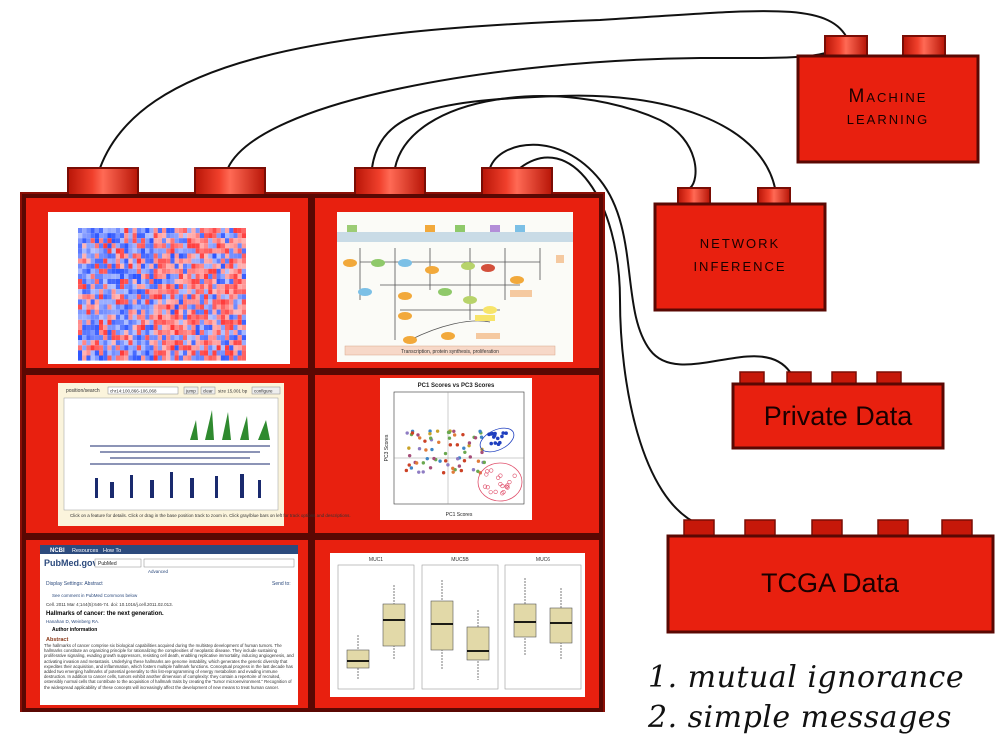  What do you see at coordinates (112, 551) in the screenshot?
I see `pubmed-howto: How To` at bounding box center [112, 551].